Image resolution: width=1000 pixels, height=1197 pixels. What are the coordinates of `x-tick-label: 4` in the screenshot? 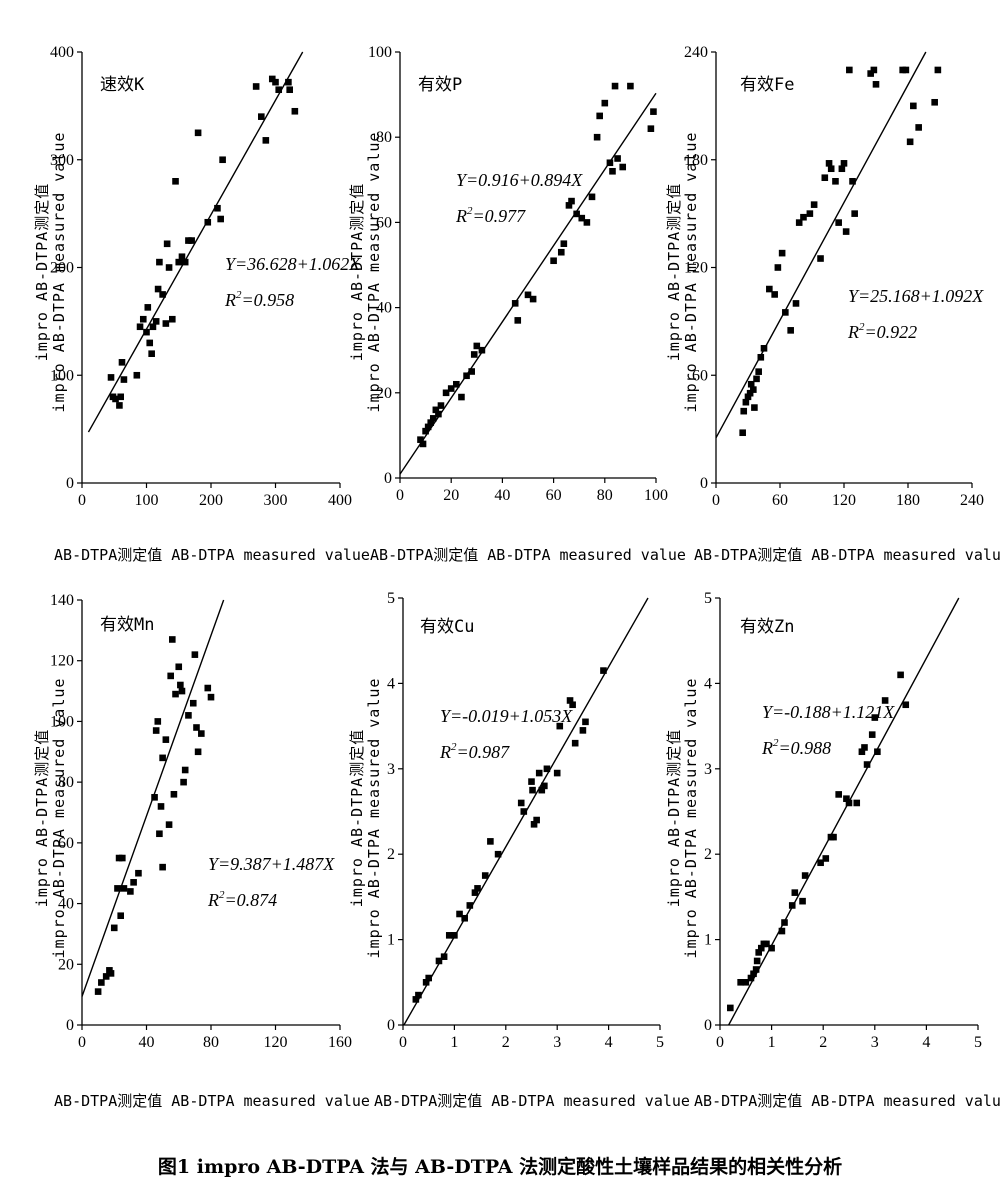 It's located at (926, 1042).